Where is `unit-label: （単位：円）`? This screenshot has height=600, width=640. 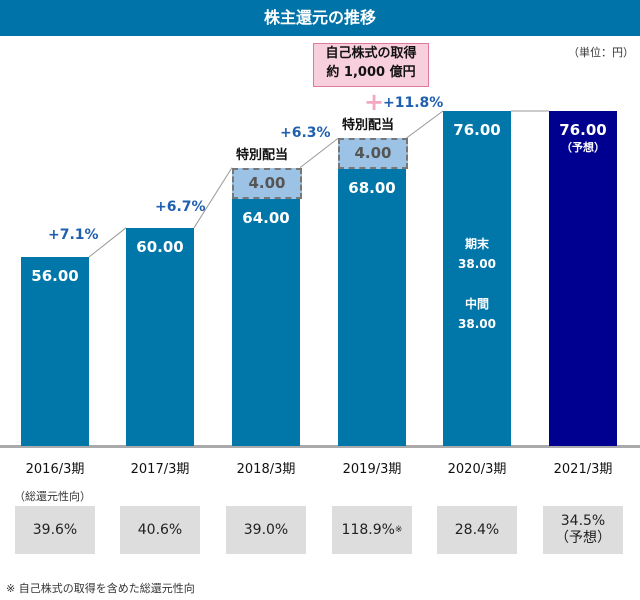 unit-label: （単位：円） is located at coordinates (601, 52).